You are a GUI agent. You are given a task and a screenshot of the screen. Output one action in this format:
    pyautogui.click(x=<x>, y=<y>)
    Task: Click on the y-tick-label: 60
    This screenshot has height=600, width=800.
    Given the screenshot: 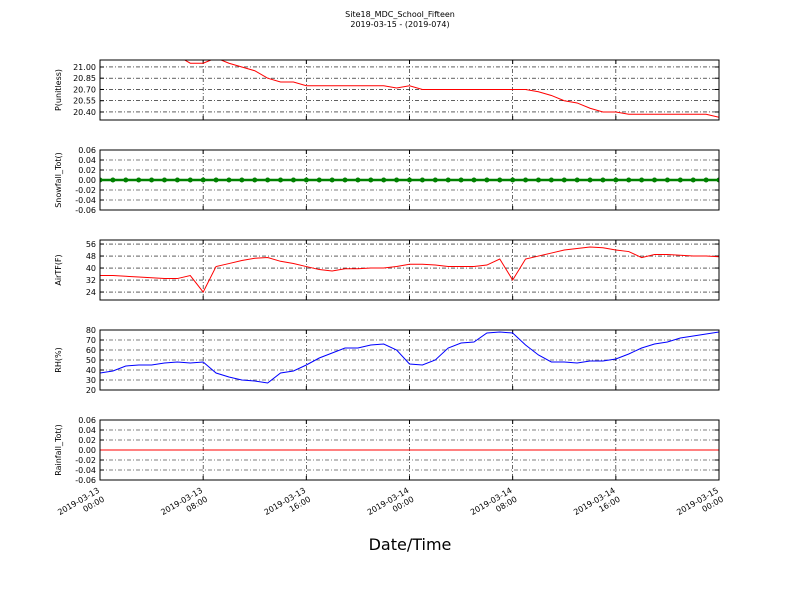 What is the action you would take?
    pyautogui.click(x=91, y=350)
    